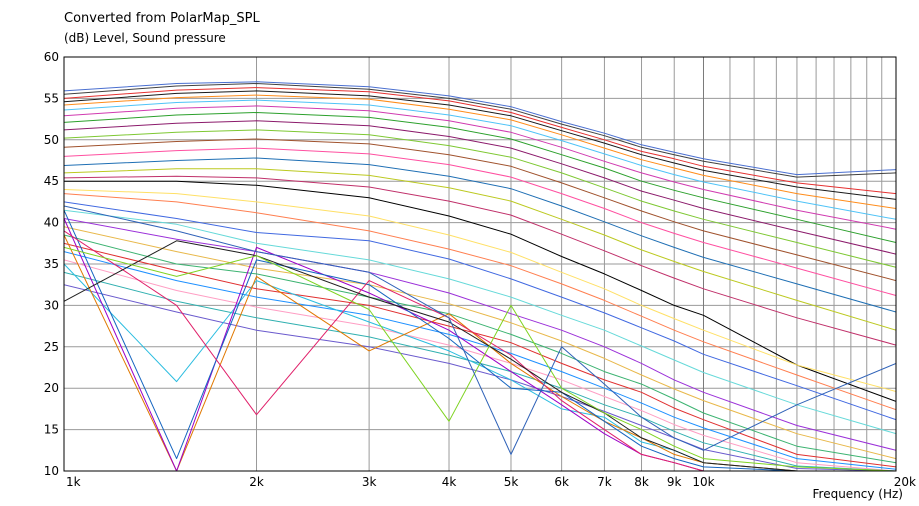 This screenshot has height=506, width=919. Describe the element at coordinates (51, 140) in the screenshot. I see `y-tick-label: 50` at that location.